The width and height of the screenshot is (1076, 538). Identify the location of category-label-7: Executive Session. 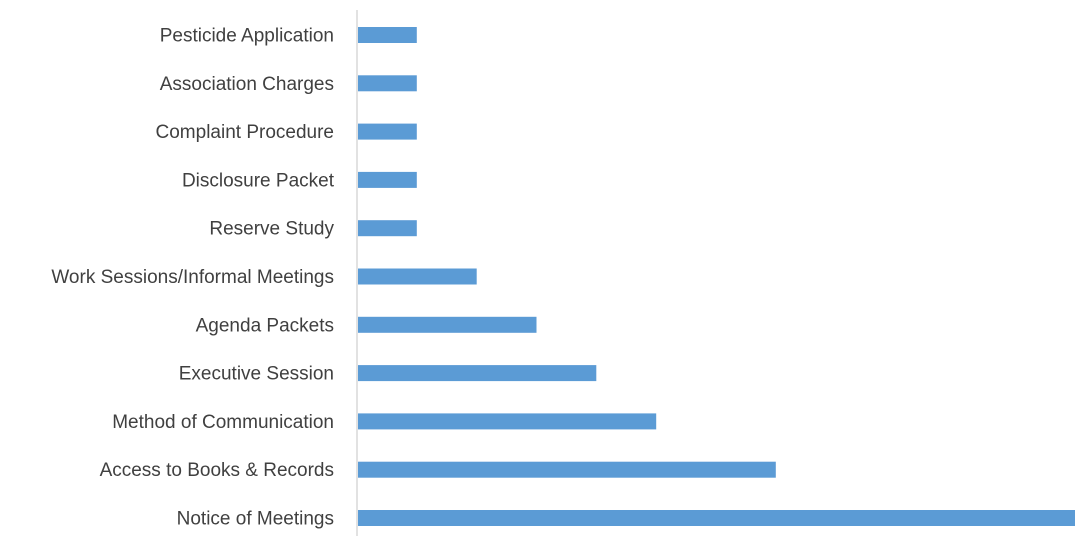
(256, 374).